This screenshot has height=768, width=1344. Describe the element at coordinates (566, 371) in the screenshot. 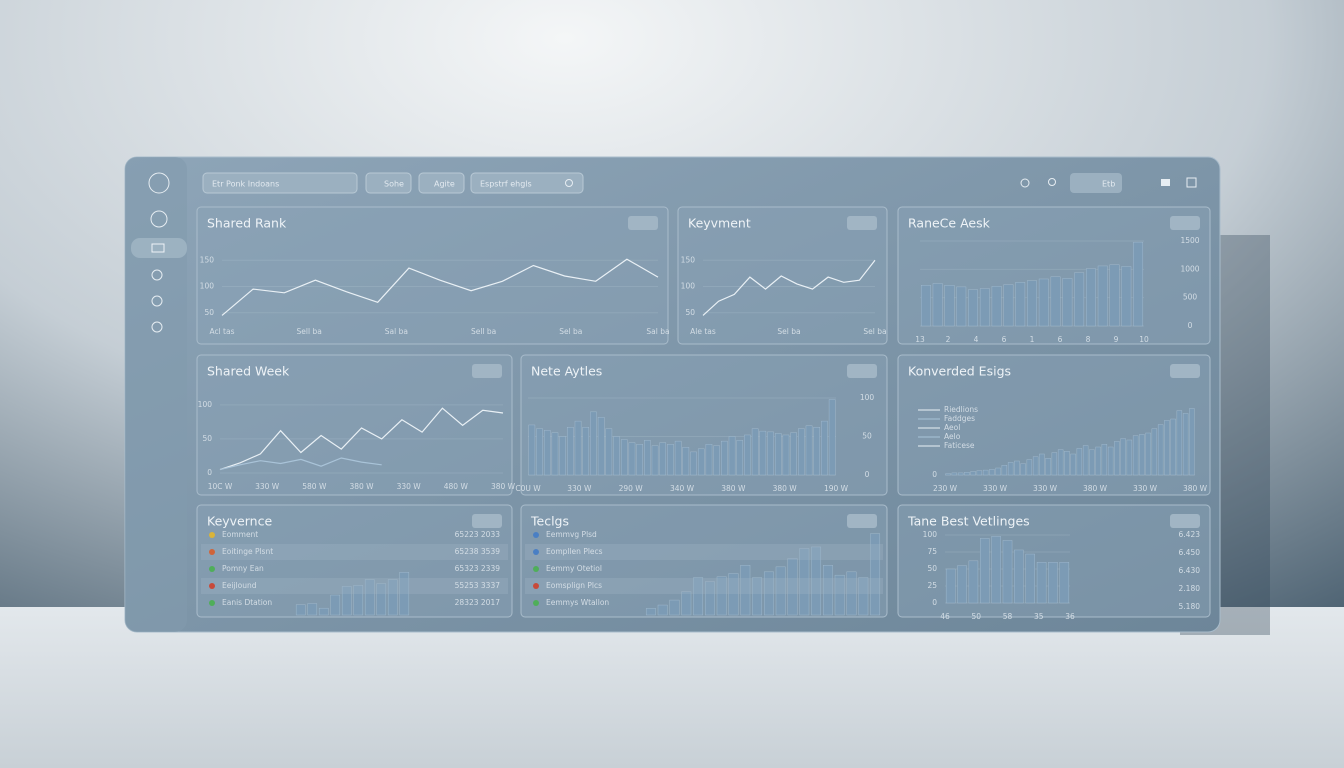

I see `panel-title: Nete Aytles` at that location.